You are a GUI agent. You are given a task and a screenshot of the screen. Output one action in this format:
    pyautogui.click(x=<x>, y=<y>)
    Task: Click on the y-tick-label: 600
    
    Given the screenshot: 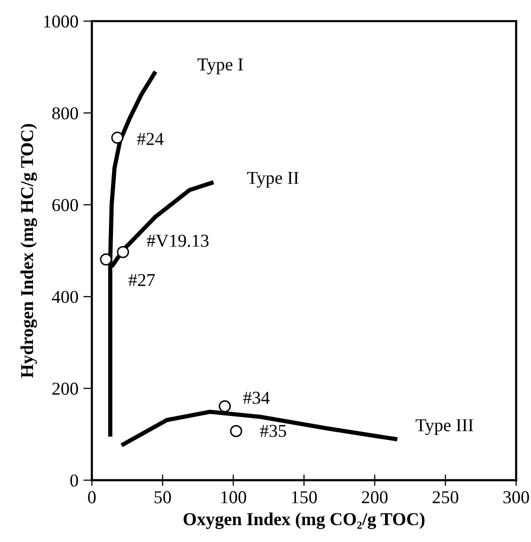 What is the action you would take?
    pyautogui.click(x=65, y=205)
    